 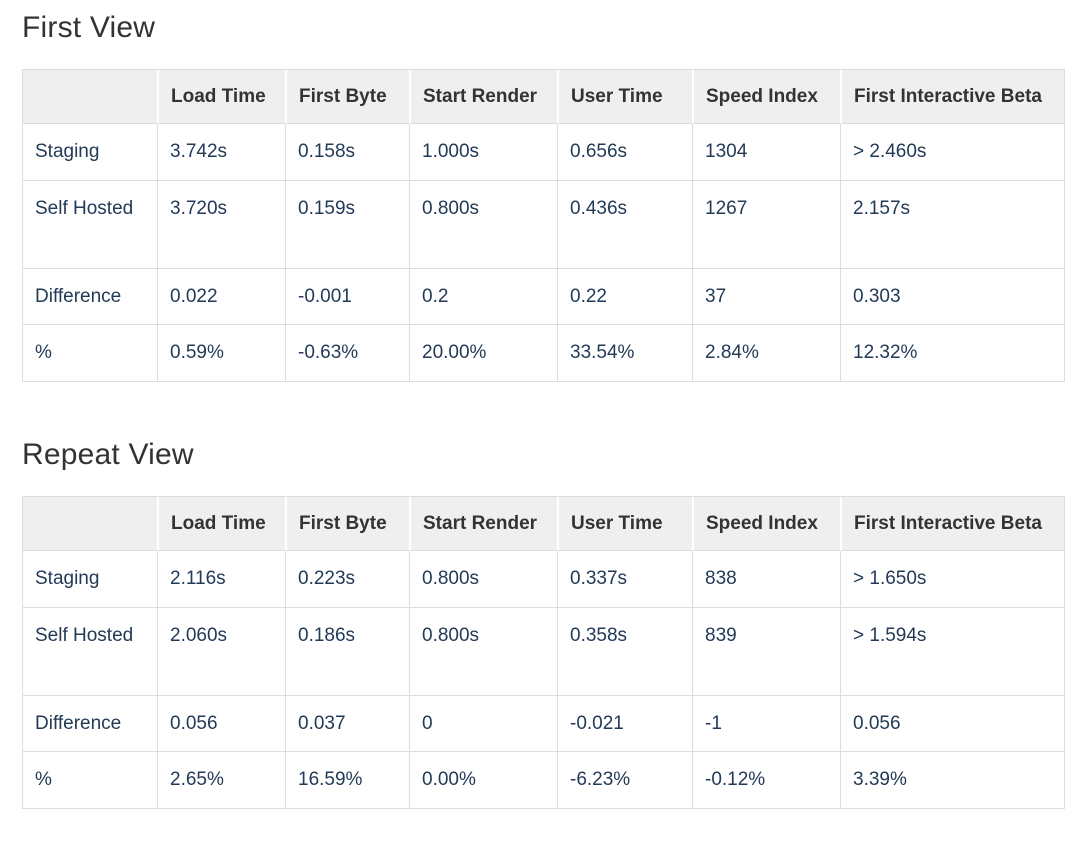 I want to click on metric-cell: -0.63%, so click(x=347, y=352).